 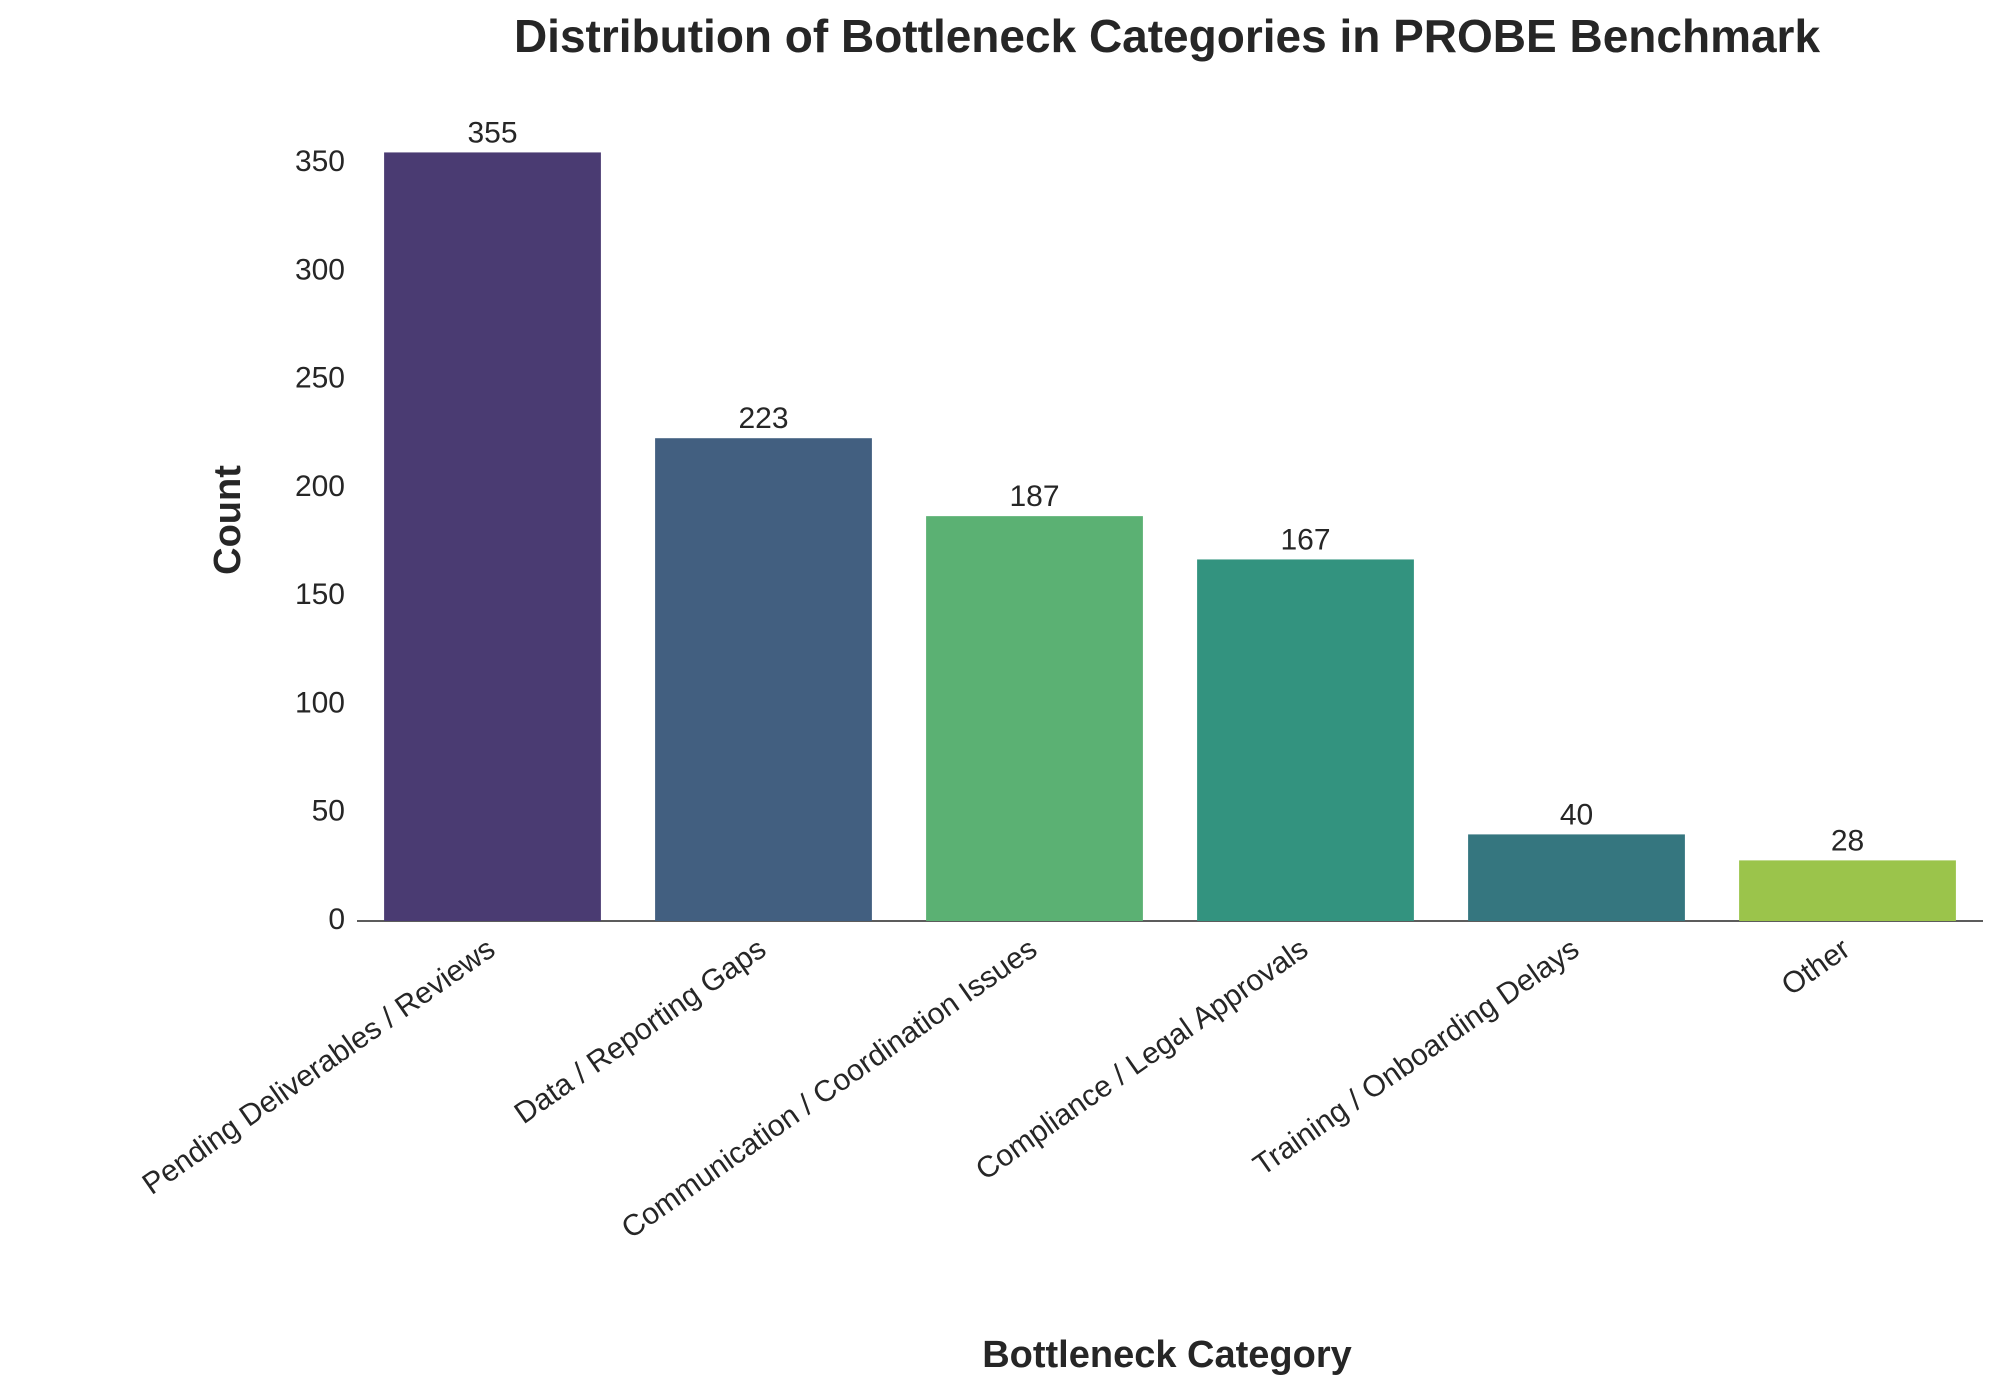 I want to click on y-tick-label: 0, so click(x=336, y=919).